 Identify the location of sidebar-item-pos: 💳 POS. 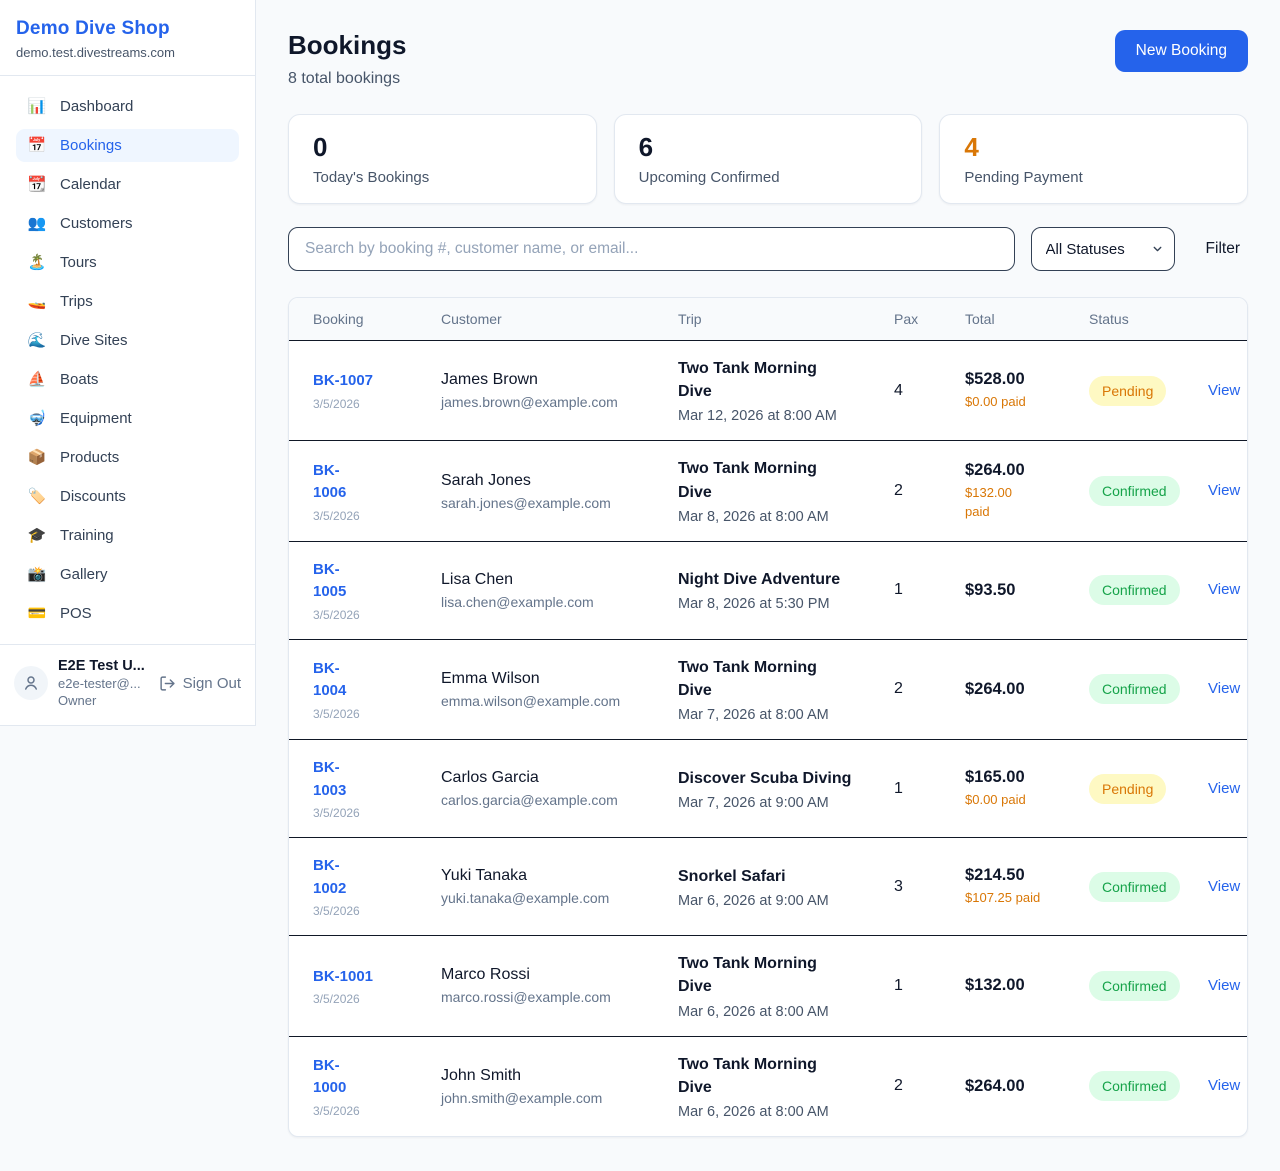
(127, 613).